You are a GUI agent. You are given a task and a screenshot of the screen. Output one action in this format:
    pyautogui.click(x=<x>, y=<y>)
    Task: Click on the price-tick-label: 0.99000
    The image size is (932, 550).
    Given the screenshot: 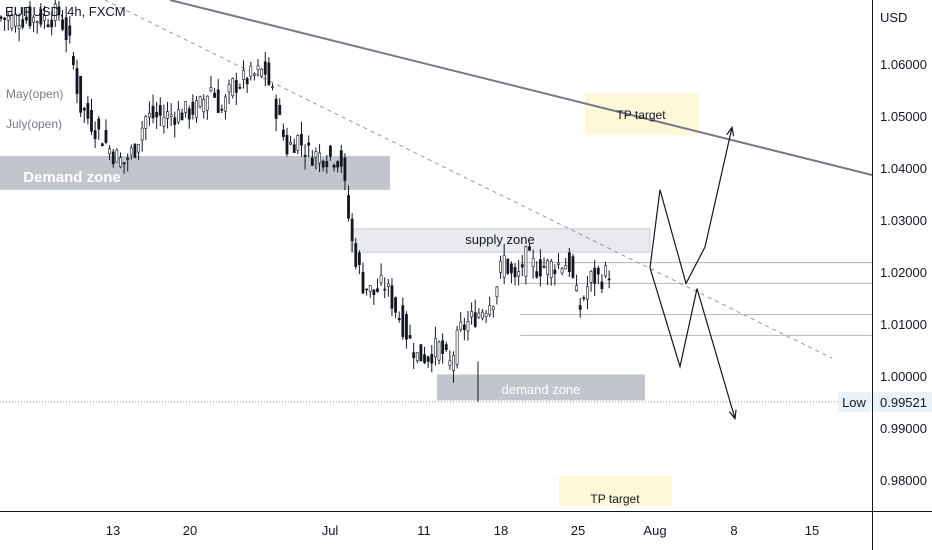 What is the action you would take?
    pyautogui.click(x=903, y=428)
    